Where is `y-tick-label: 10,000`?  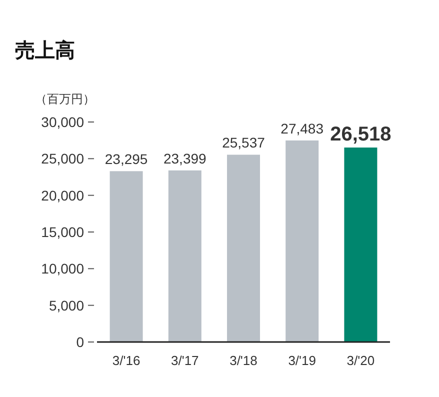
y-tick-label: 10,000 is located at coordinates (62, 268).